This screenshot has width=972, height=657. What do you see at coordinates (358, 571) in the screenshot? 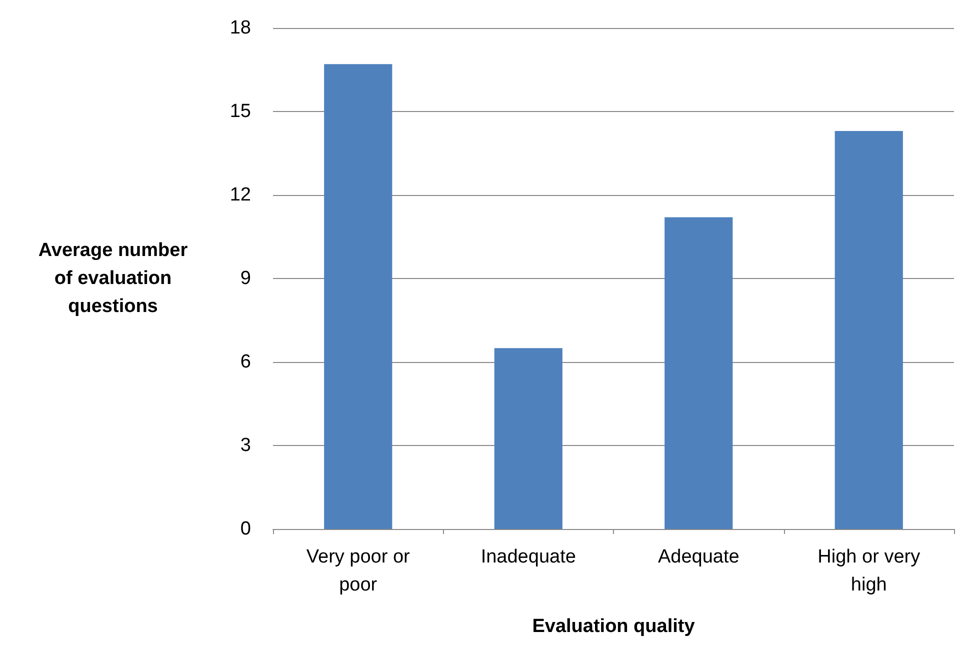
I see `x-tick-label: Very poor or poor` at bounding box center [358, 571].